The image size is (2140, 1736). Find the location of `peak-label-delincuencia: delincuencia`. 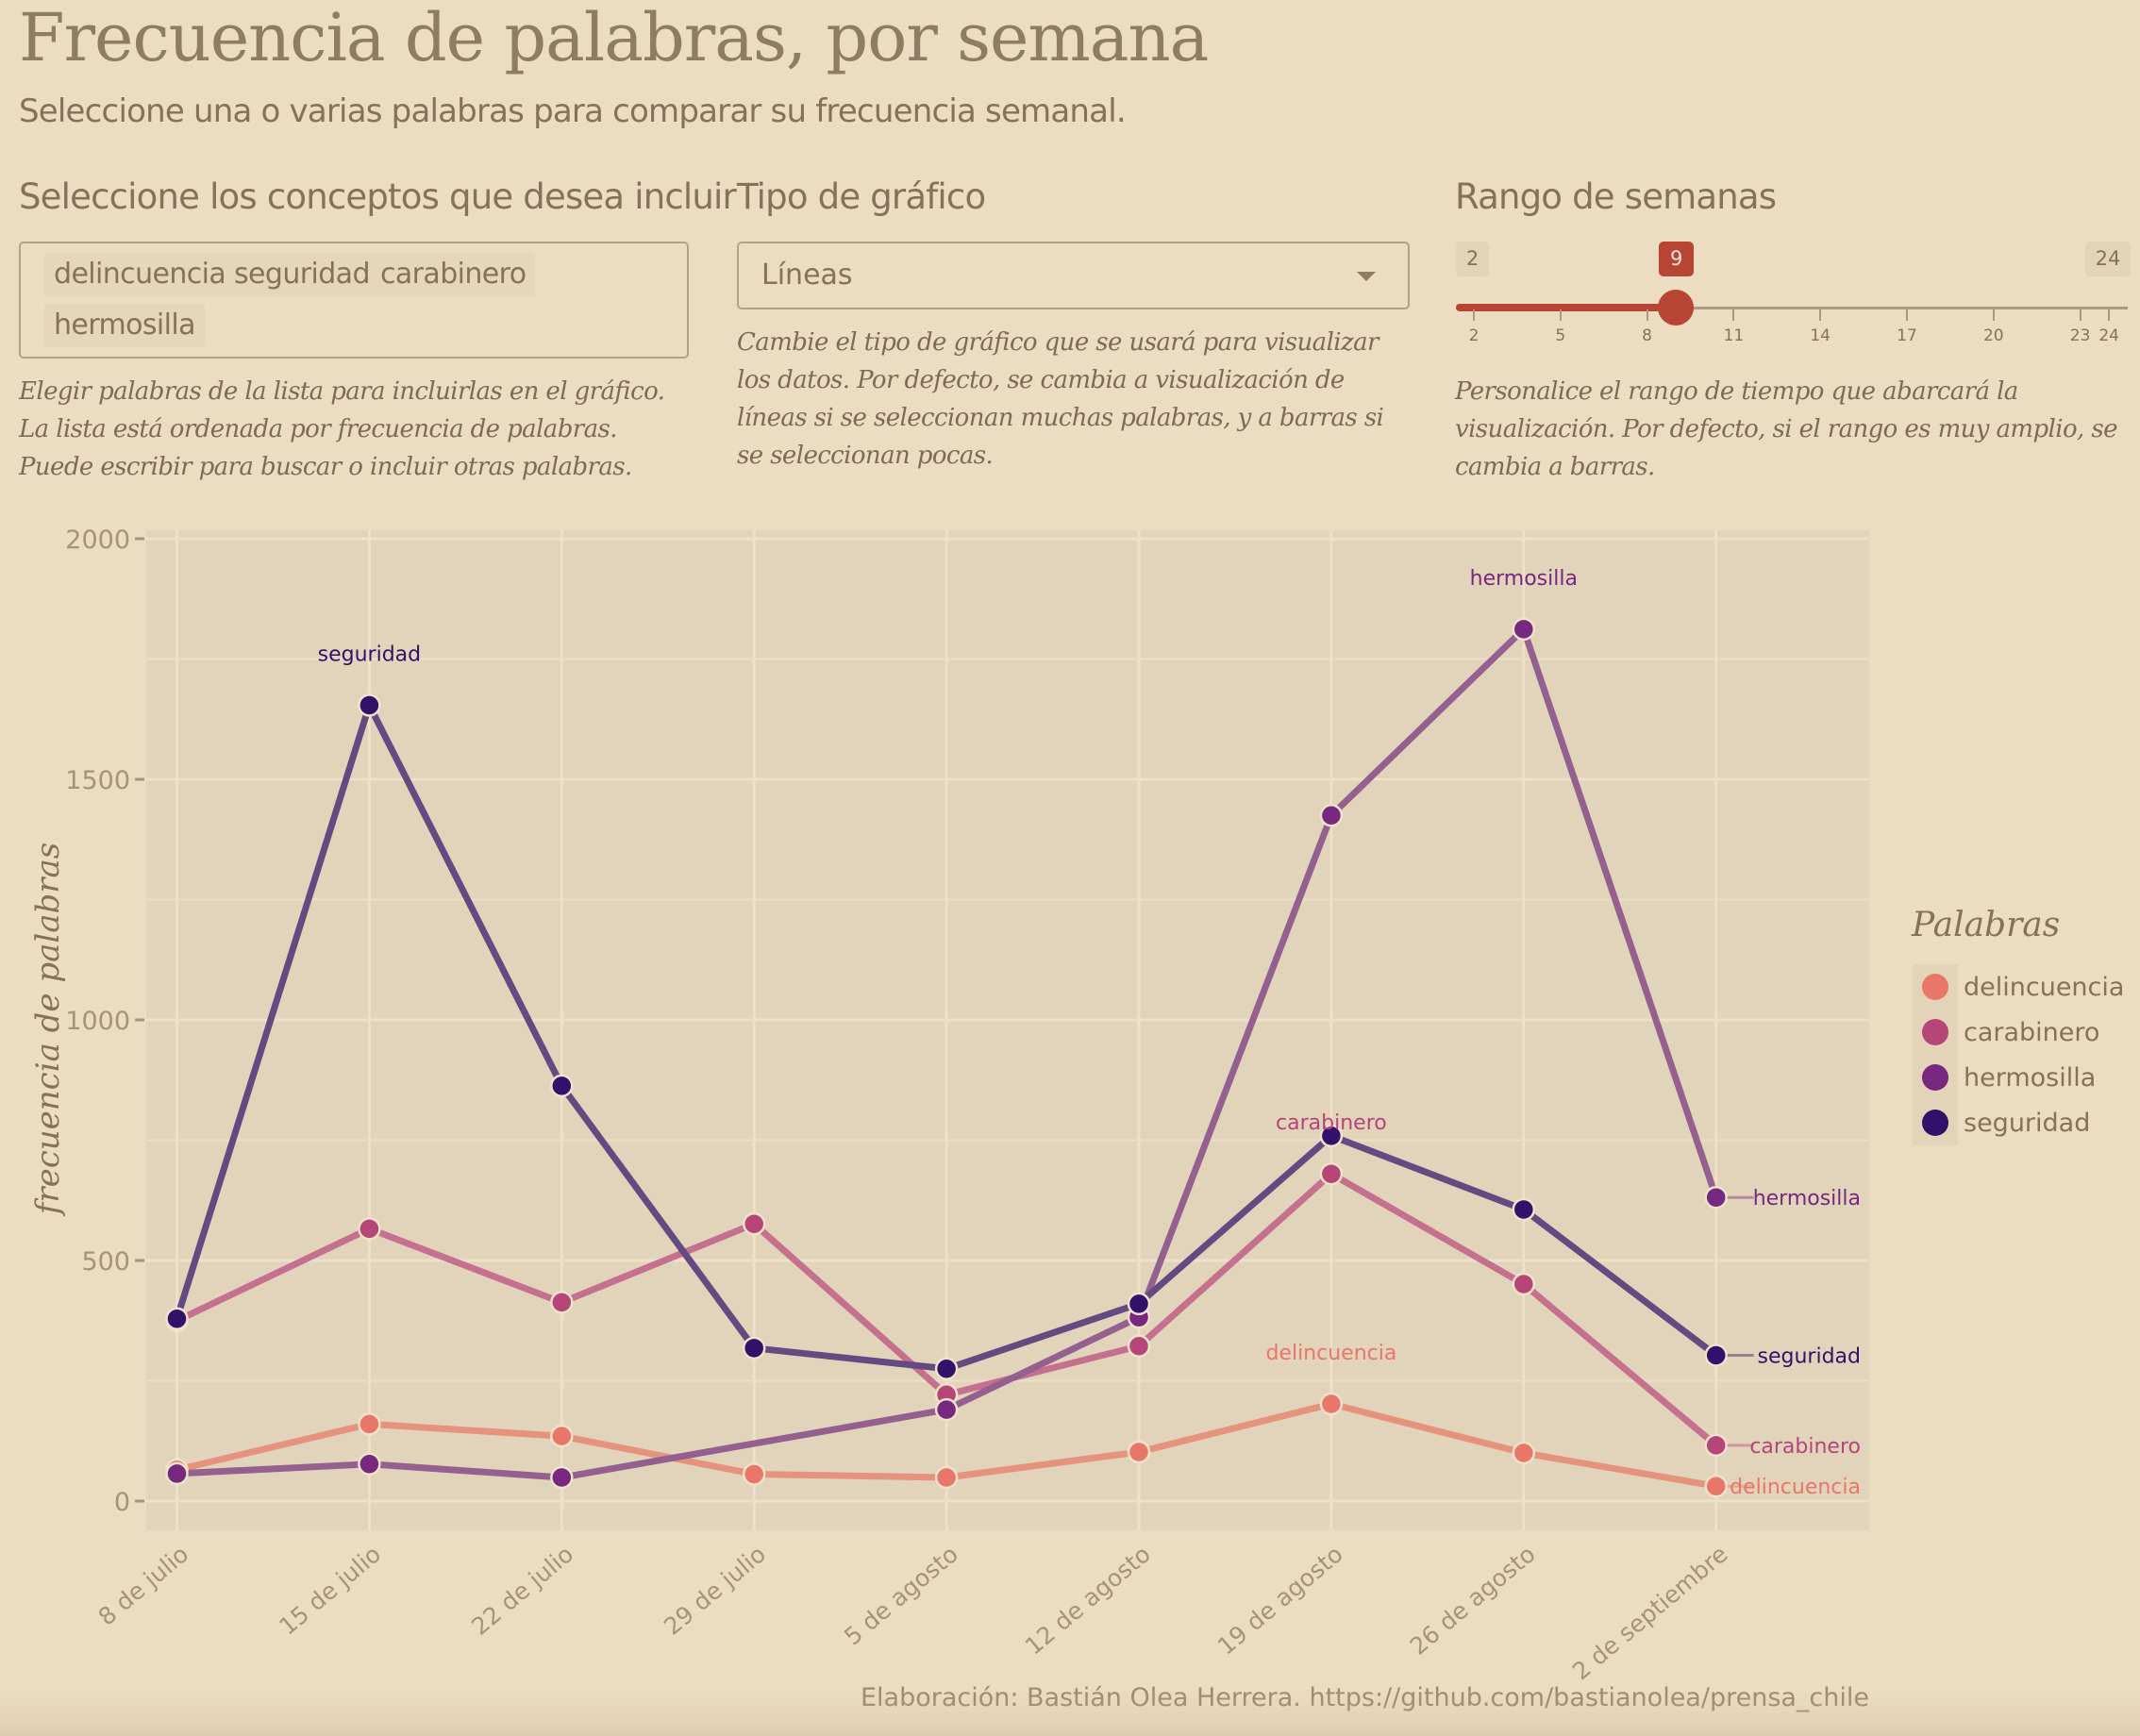

peak-label-delincuencia: delincuencia is located at coordinates (1331, 1354).